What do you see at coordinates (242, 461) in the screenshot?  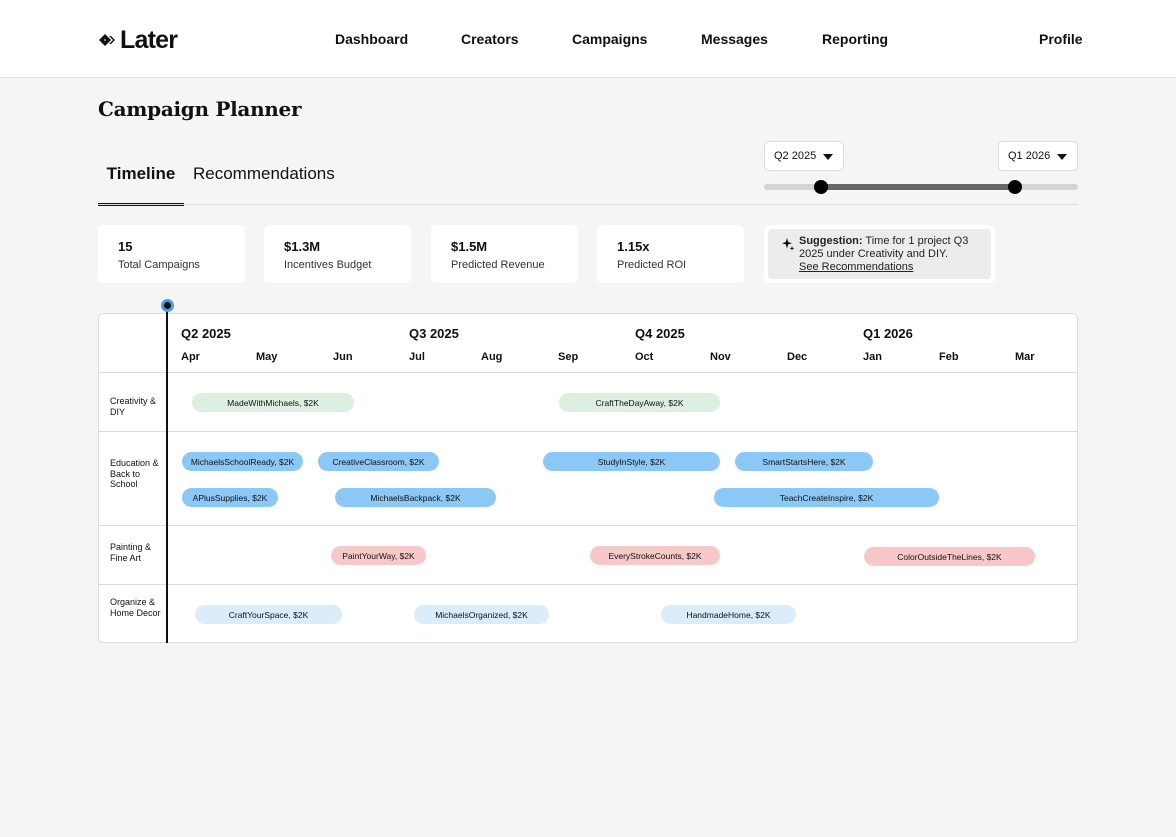 I see `campaign-bar: MichaelsSchoolReady, $2K` at bounding box center [242, 461].